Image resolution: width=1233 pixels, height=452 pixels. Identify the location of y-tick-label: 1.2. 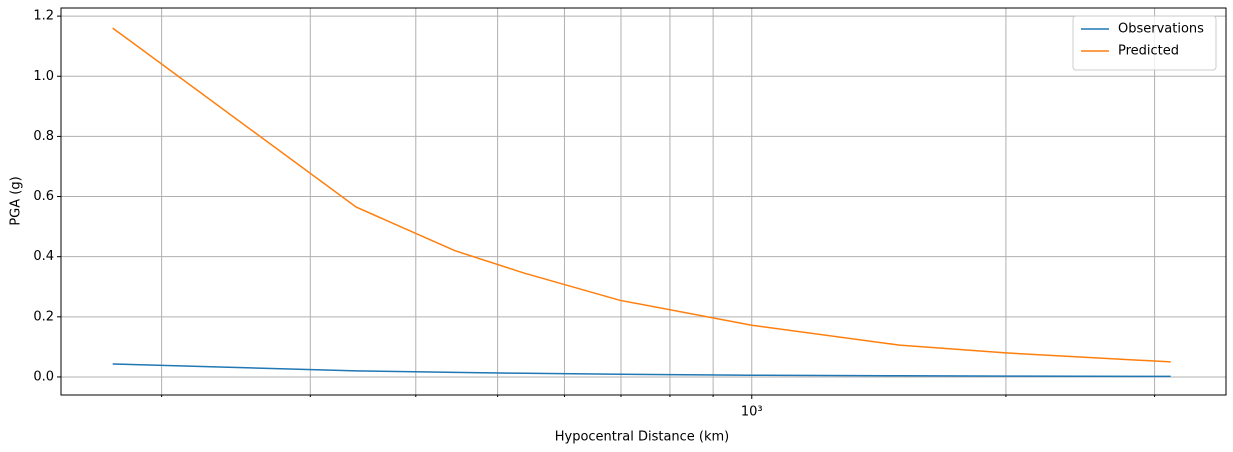
(43, 16).